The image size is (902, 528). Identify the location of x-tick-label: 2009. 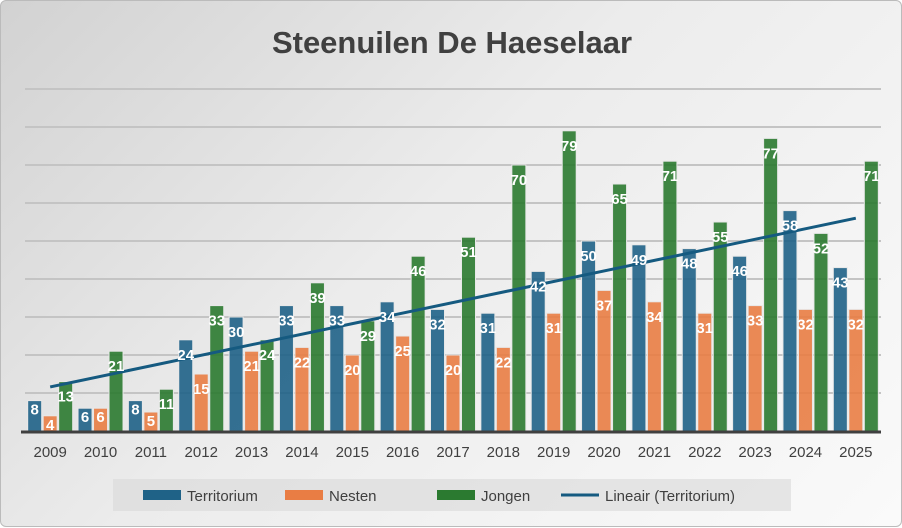
(49, 452).